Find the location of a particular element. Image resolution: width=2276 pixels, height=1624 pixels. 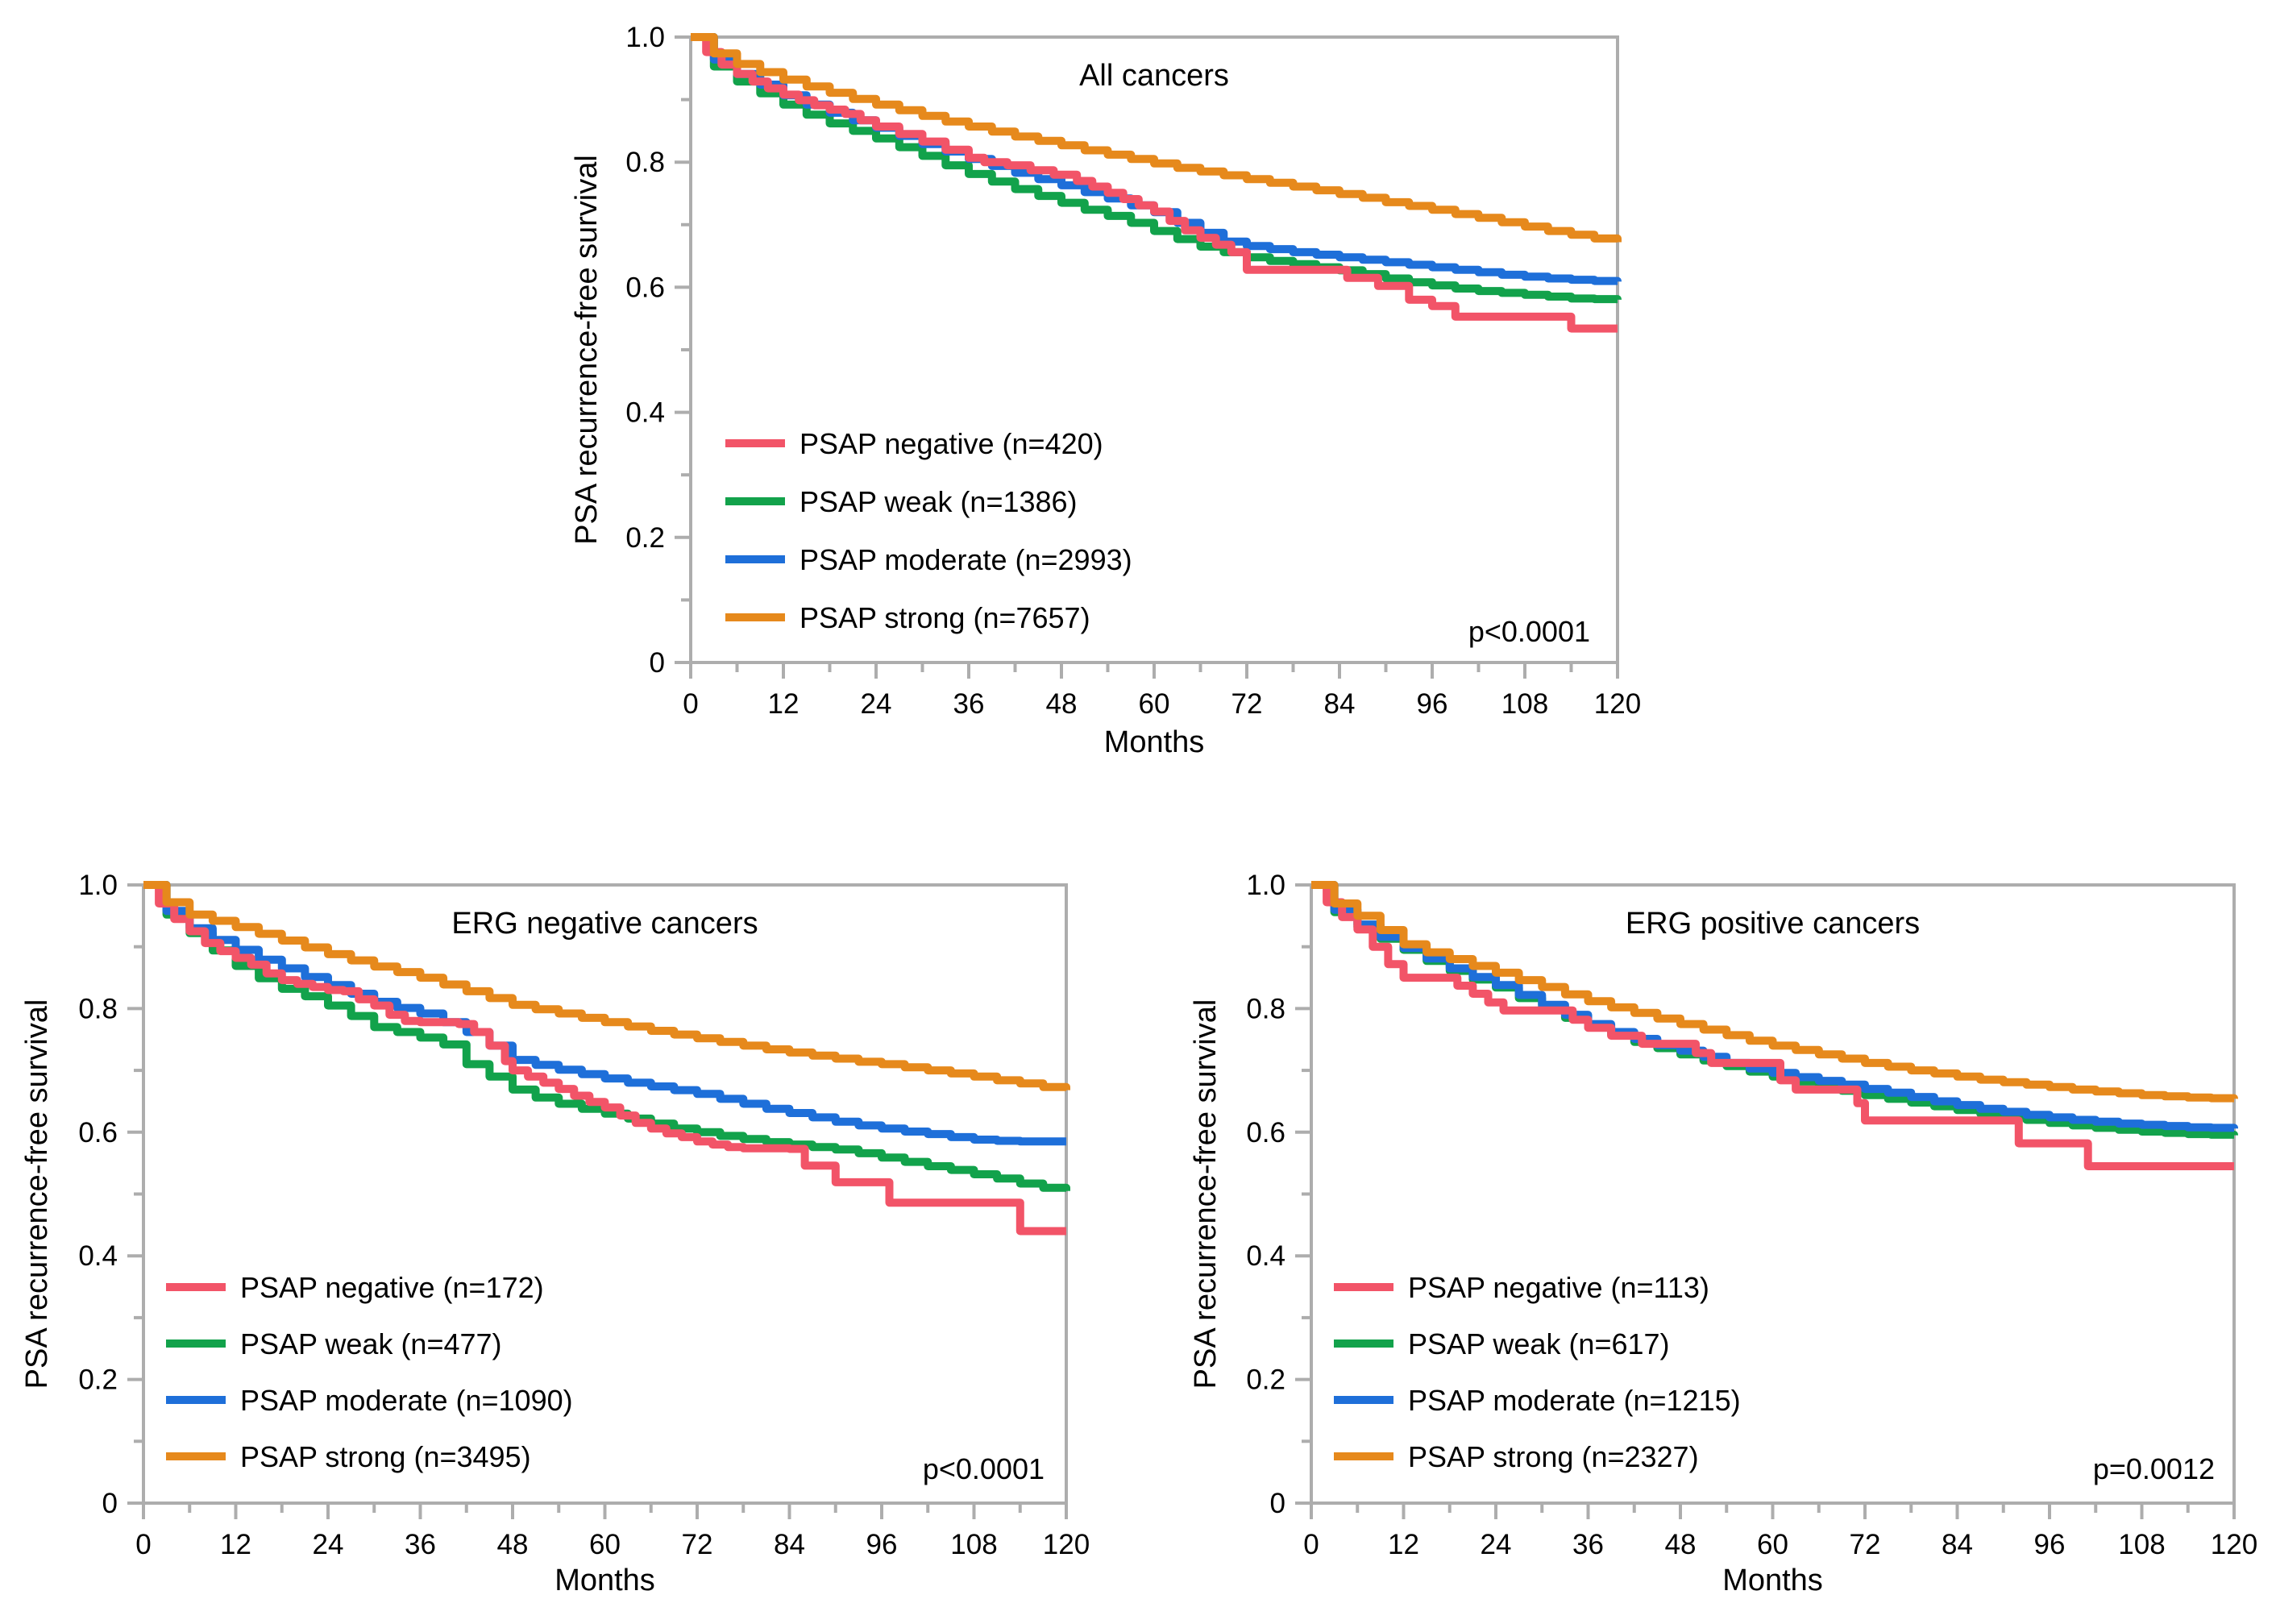

chart-title: ERG positive cancers is located at coordinates (1773, 924).